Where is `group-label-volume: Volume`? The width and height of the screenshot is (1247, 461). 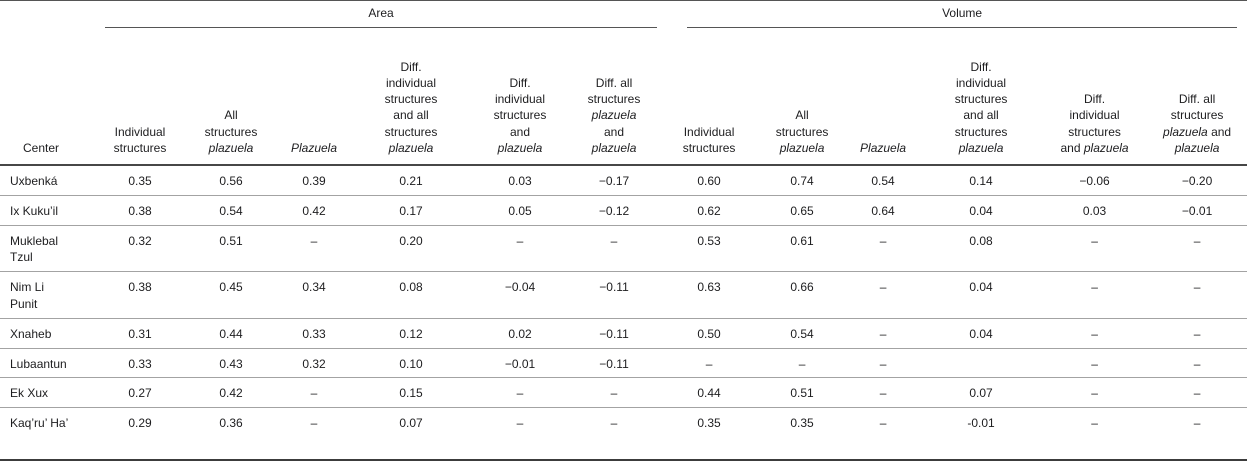 group-label-volume: Volume is located at coordinates (962, 13).